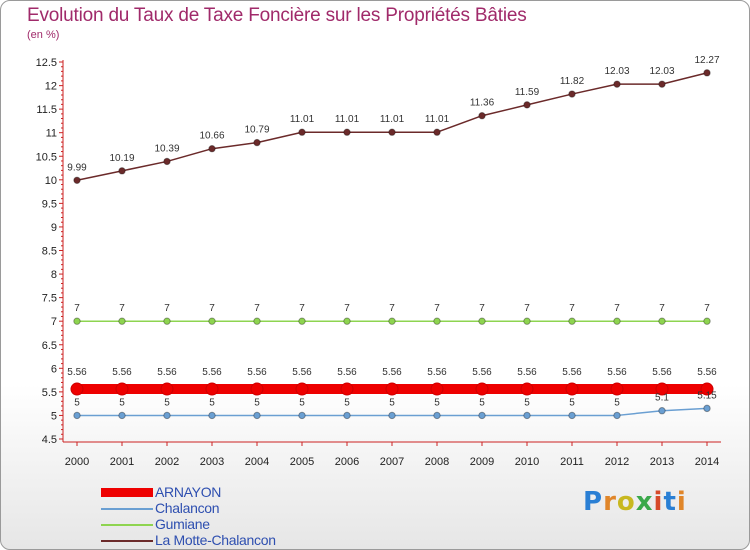 The image size is (750, 550). I want to click on data-label-3: 9.99, so click(77, 167).